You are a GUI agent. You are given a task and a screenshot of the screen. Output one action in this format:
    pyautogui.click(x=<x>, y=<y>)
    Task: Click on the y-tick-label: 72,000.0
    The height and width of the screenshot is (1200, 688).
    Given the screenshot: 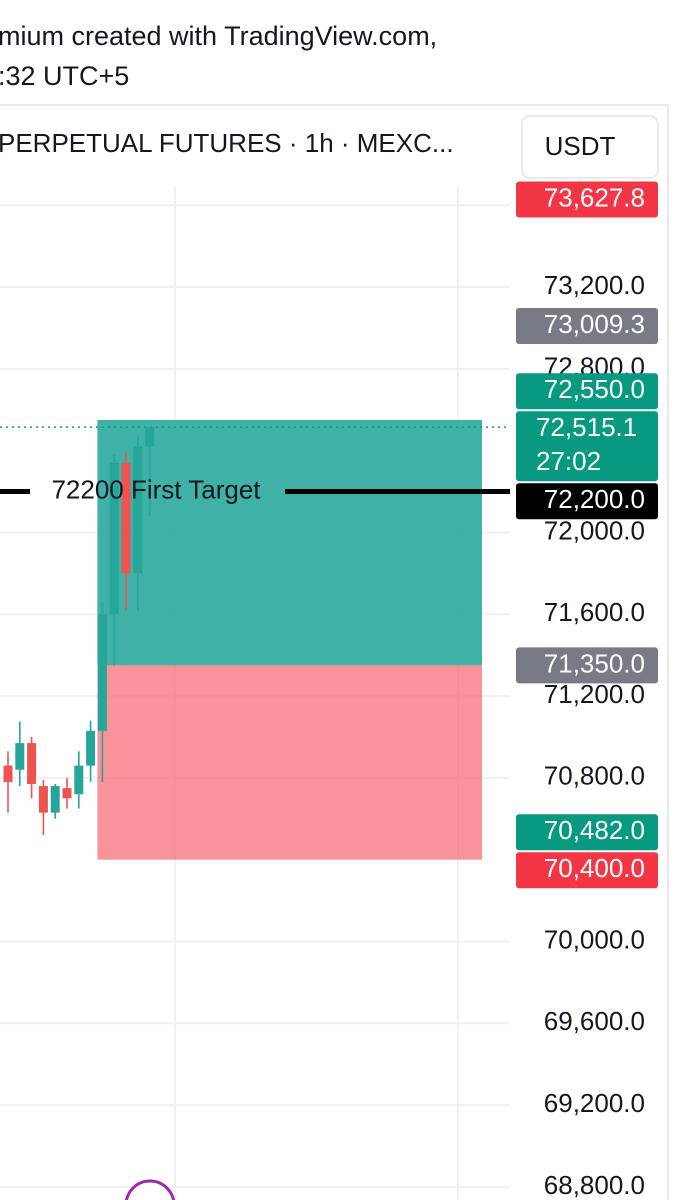 What is the action you would take?
    pyautogui.click(x=594, y=530)
    